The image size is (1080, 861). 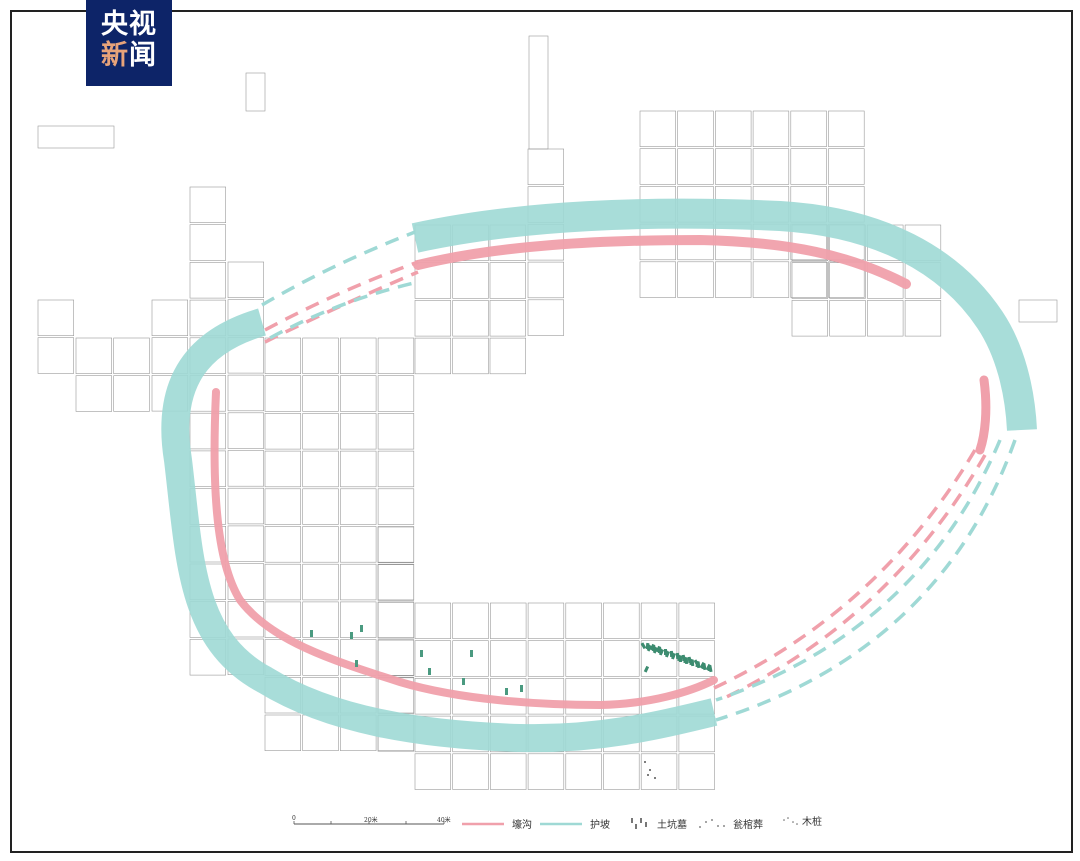 What do you see at coordinates (748, 825) in the screenshot?
I see `legend-urn-burial-label: 瓮棺葬` at bounding box center [748, 825].